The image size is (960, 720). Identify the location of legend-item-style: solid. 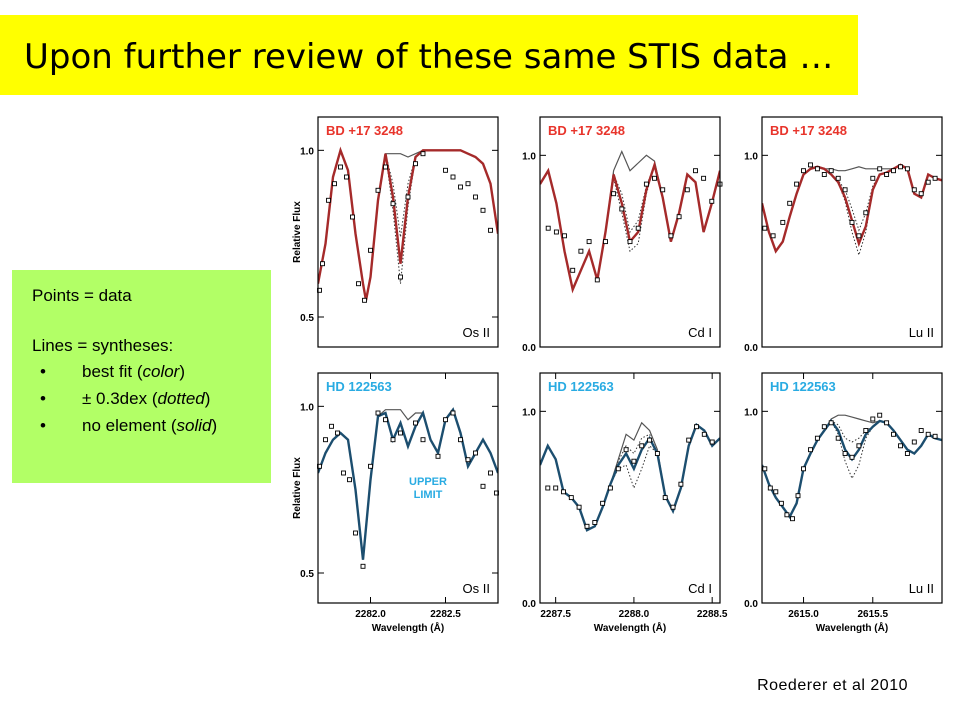
(194, 425).